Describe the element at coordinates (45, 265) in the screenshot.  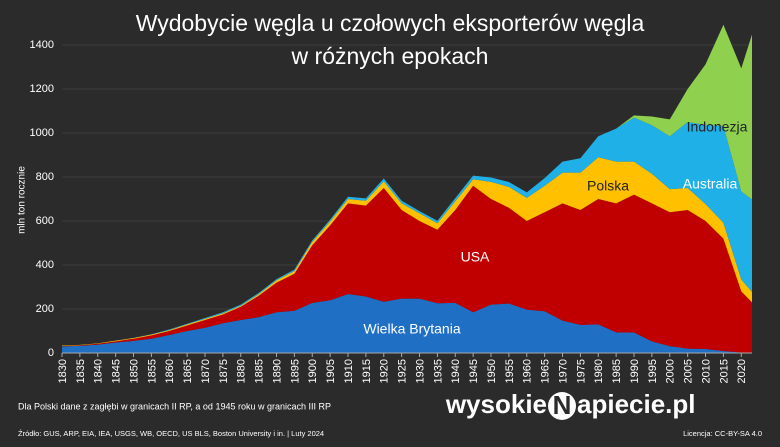
I see `y-tick-label: 400` at that location.